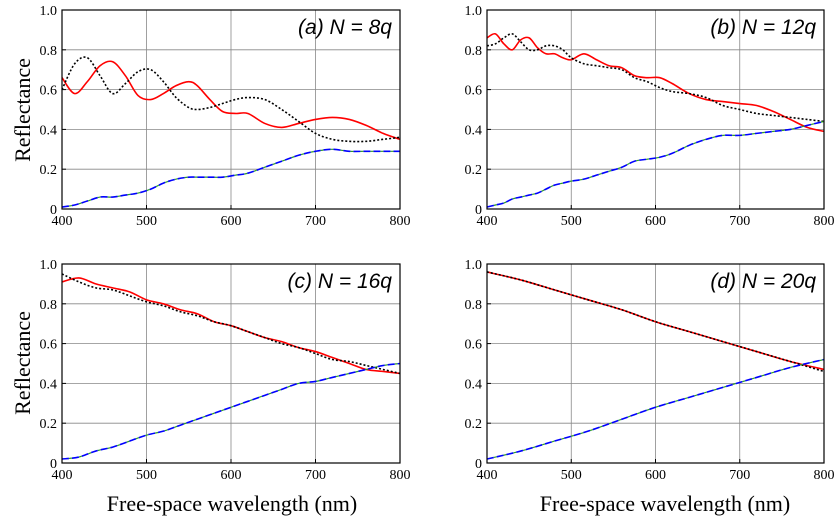  Describe the element at coordinates (22, 363) in the screenshot. I see `y-axis-label-bottom: Reflectance` at that location.